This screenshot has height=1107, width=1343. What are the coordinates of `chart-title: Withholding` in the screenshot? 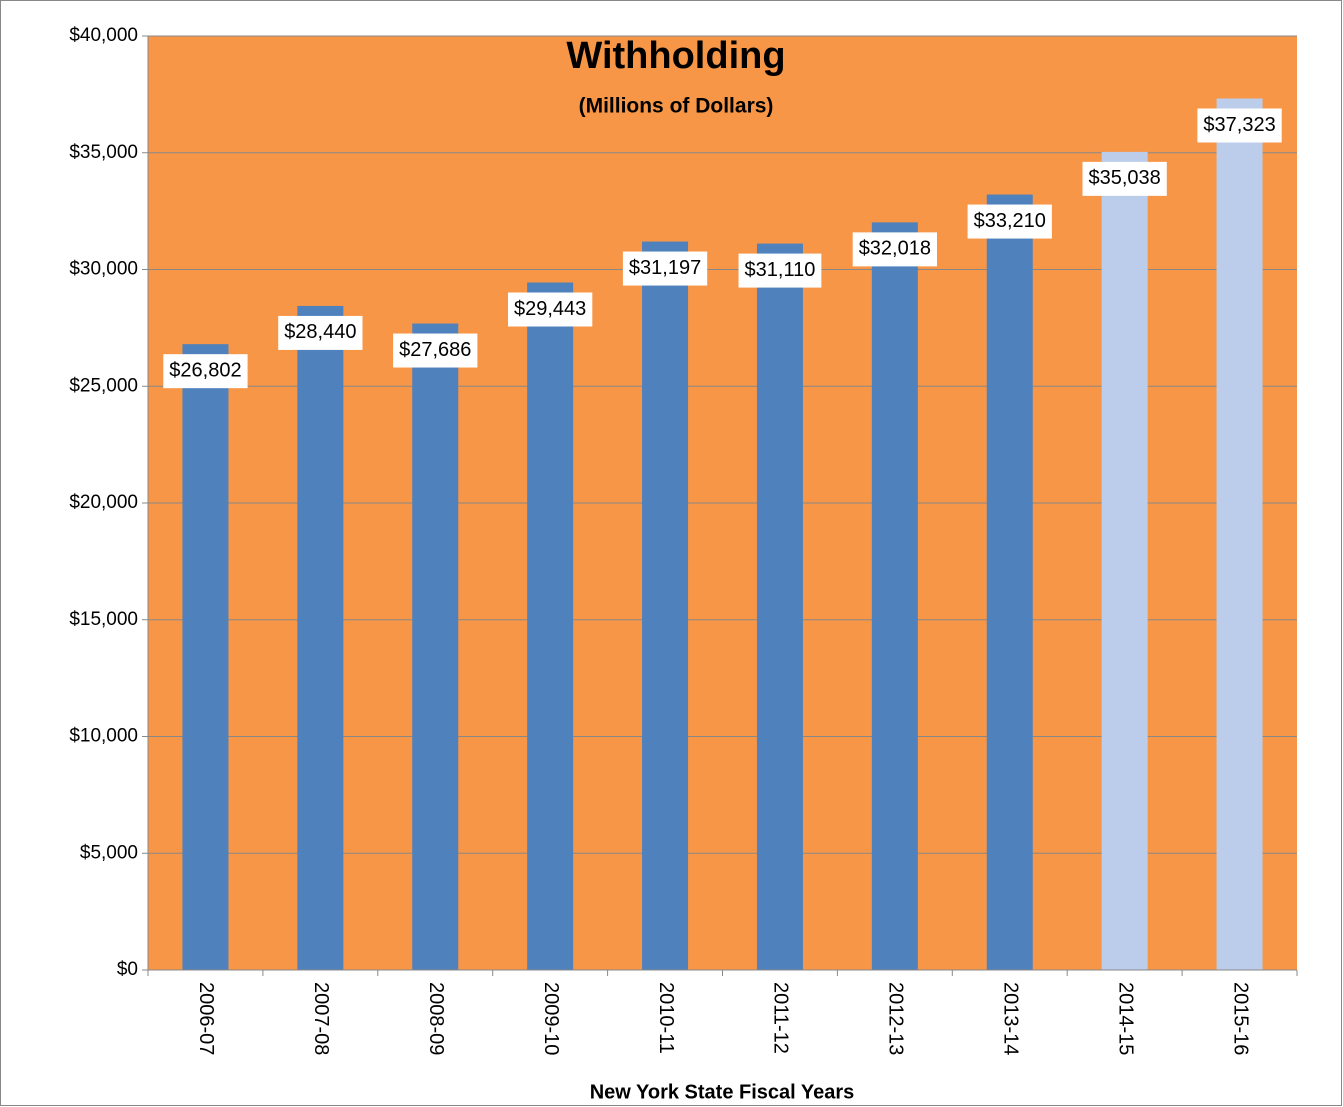 It's located at (675, 56).